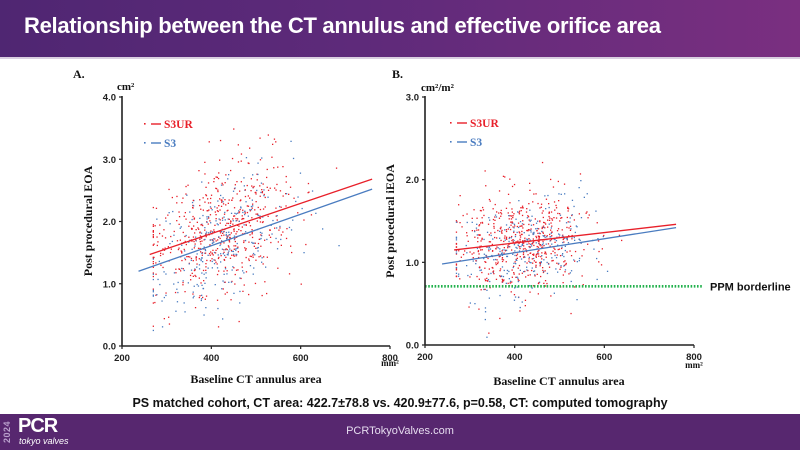  What do you see at coordinates (261, 217) in the screenshot?
I see `regression-line-s3ur` at bounding box center [261, 217].